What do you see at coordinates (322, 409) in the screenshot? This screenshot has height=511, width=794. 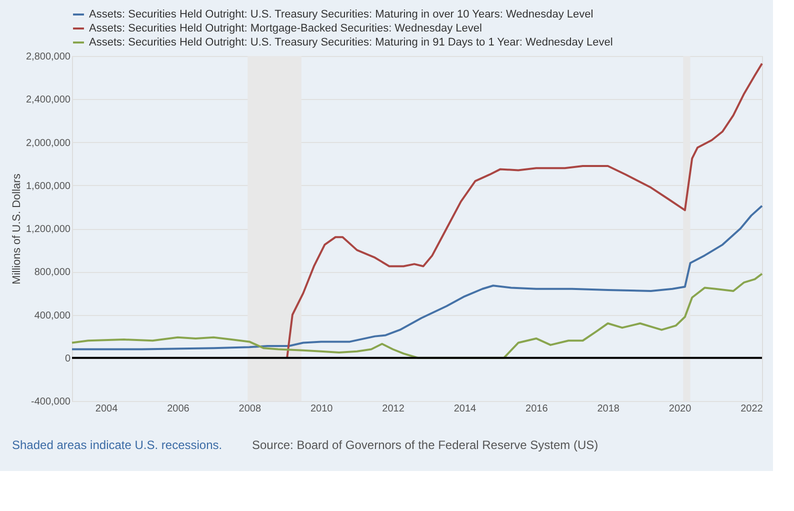 I see `x-tick-label: 2010` at bounding box center [322, 409].